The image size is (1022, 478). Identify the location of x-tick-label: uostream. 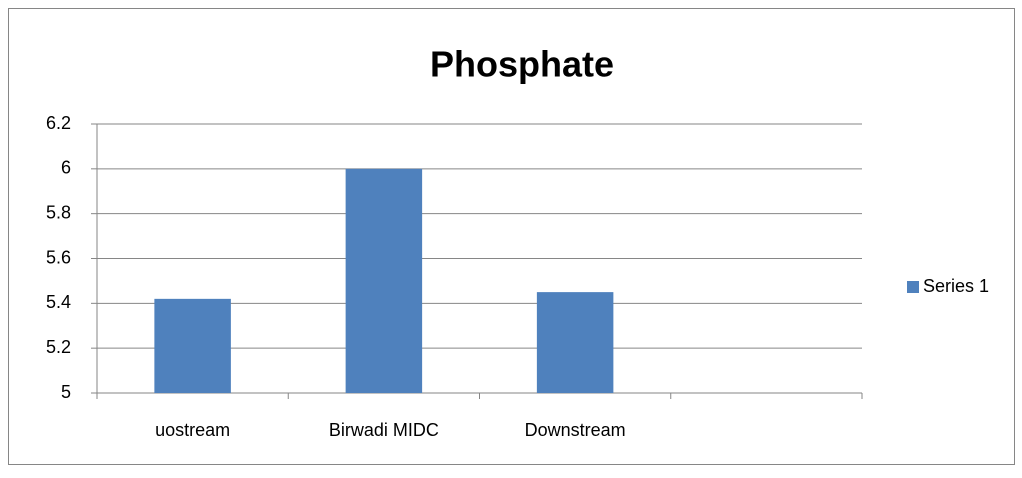
(192, 430).